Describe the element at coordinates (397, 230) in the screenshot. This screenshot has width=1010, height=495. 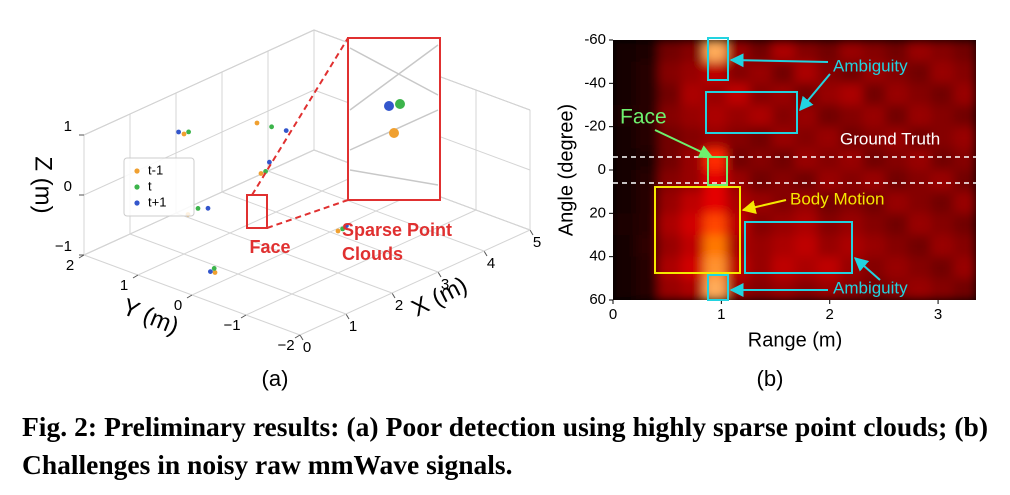
I see `annotation: Sparse Point` at that location.